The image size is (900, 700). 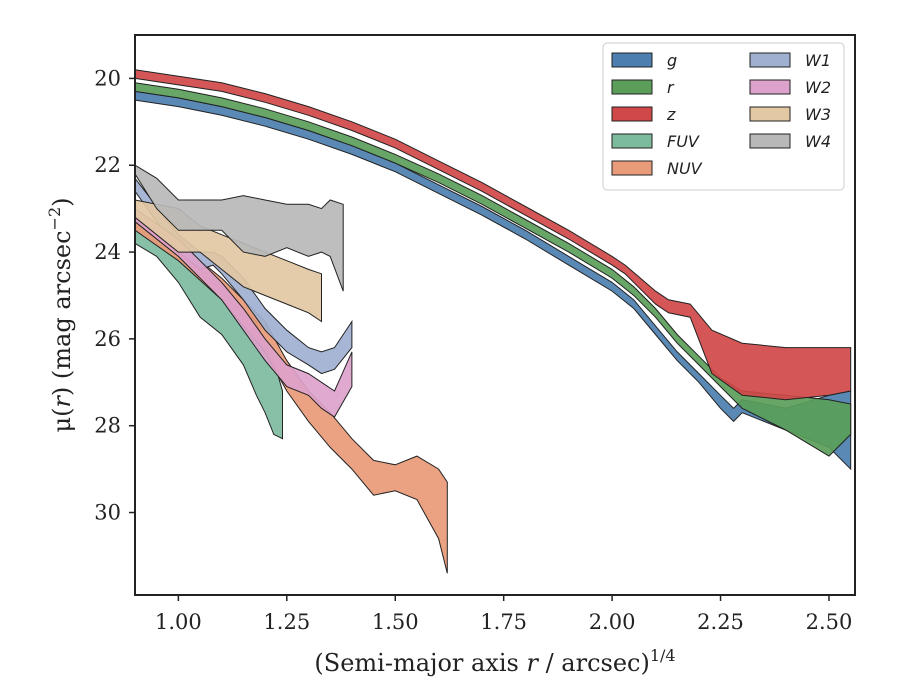 I want to click on x-tick-label: 2.25, so click(x=720, y=622).